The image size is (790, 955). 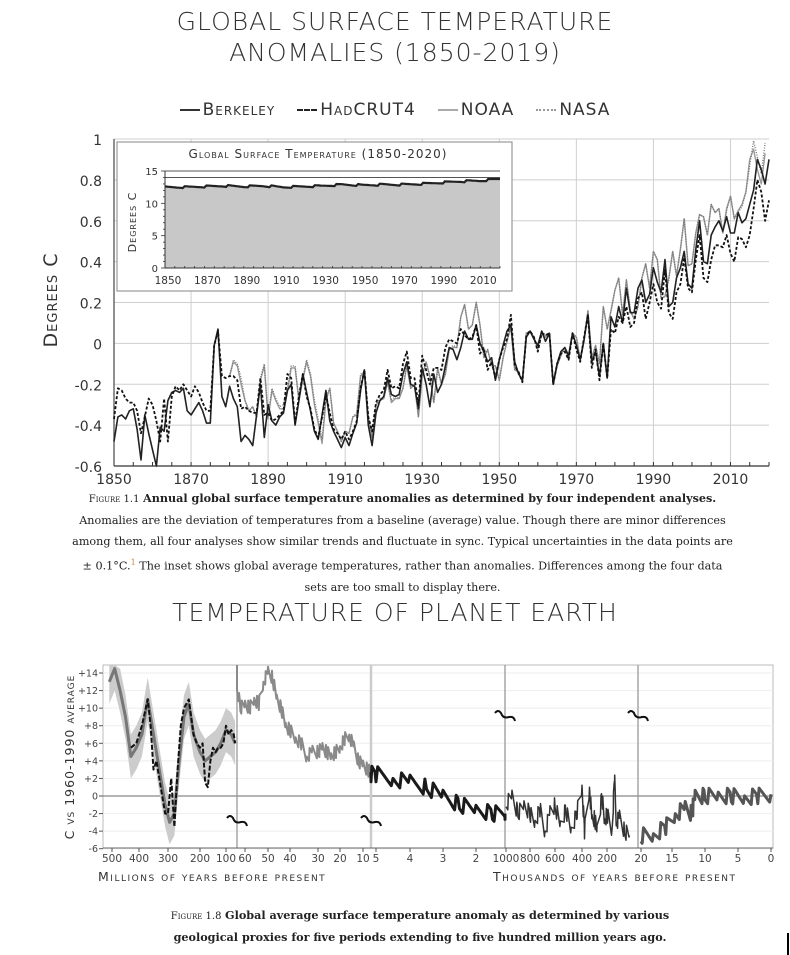 I want to click on legend-swatch-solid, so click(x=189, y=110).